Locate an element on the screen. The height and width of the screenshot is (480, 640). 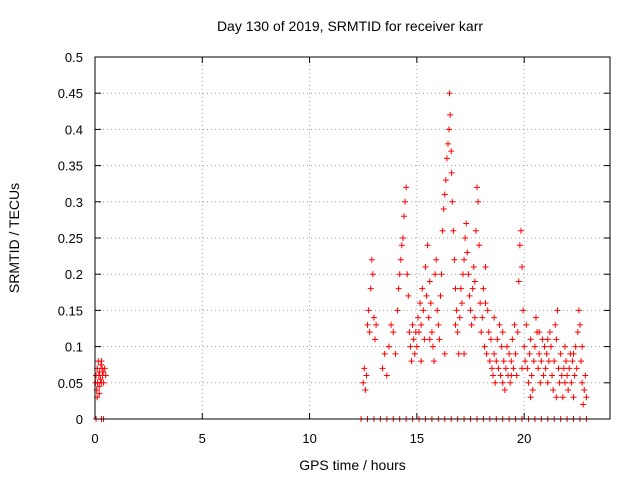
y-tick-label: 0.35 is located at coordinates (70, 166).